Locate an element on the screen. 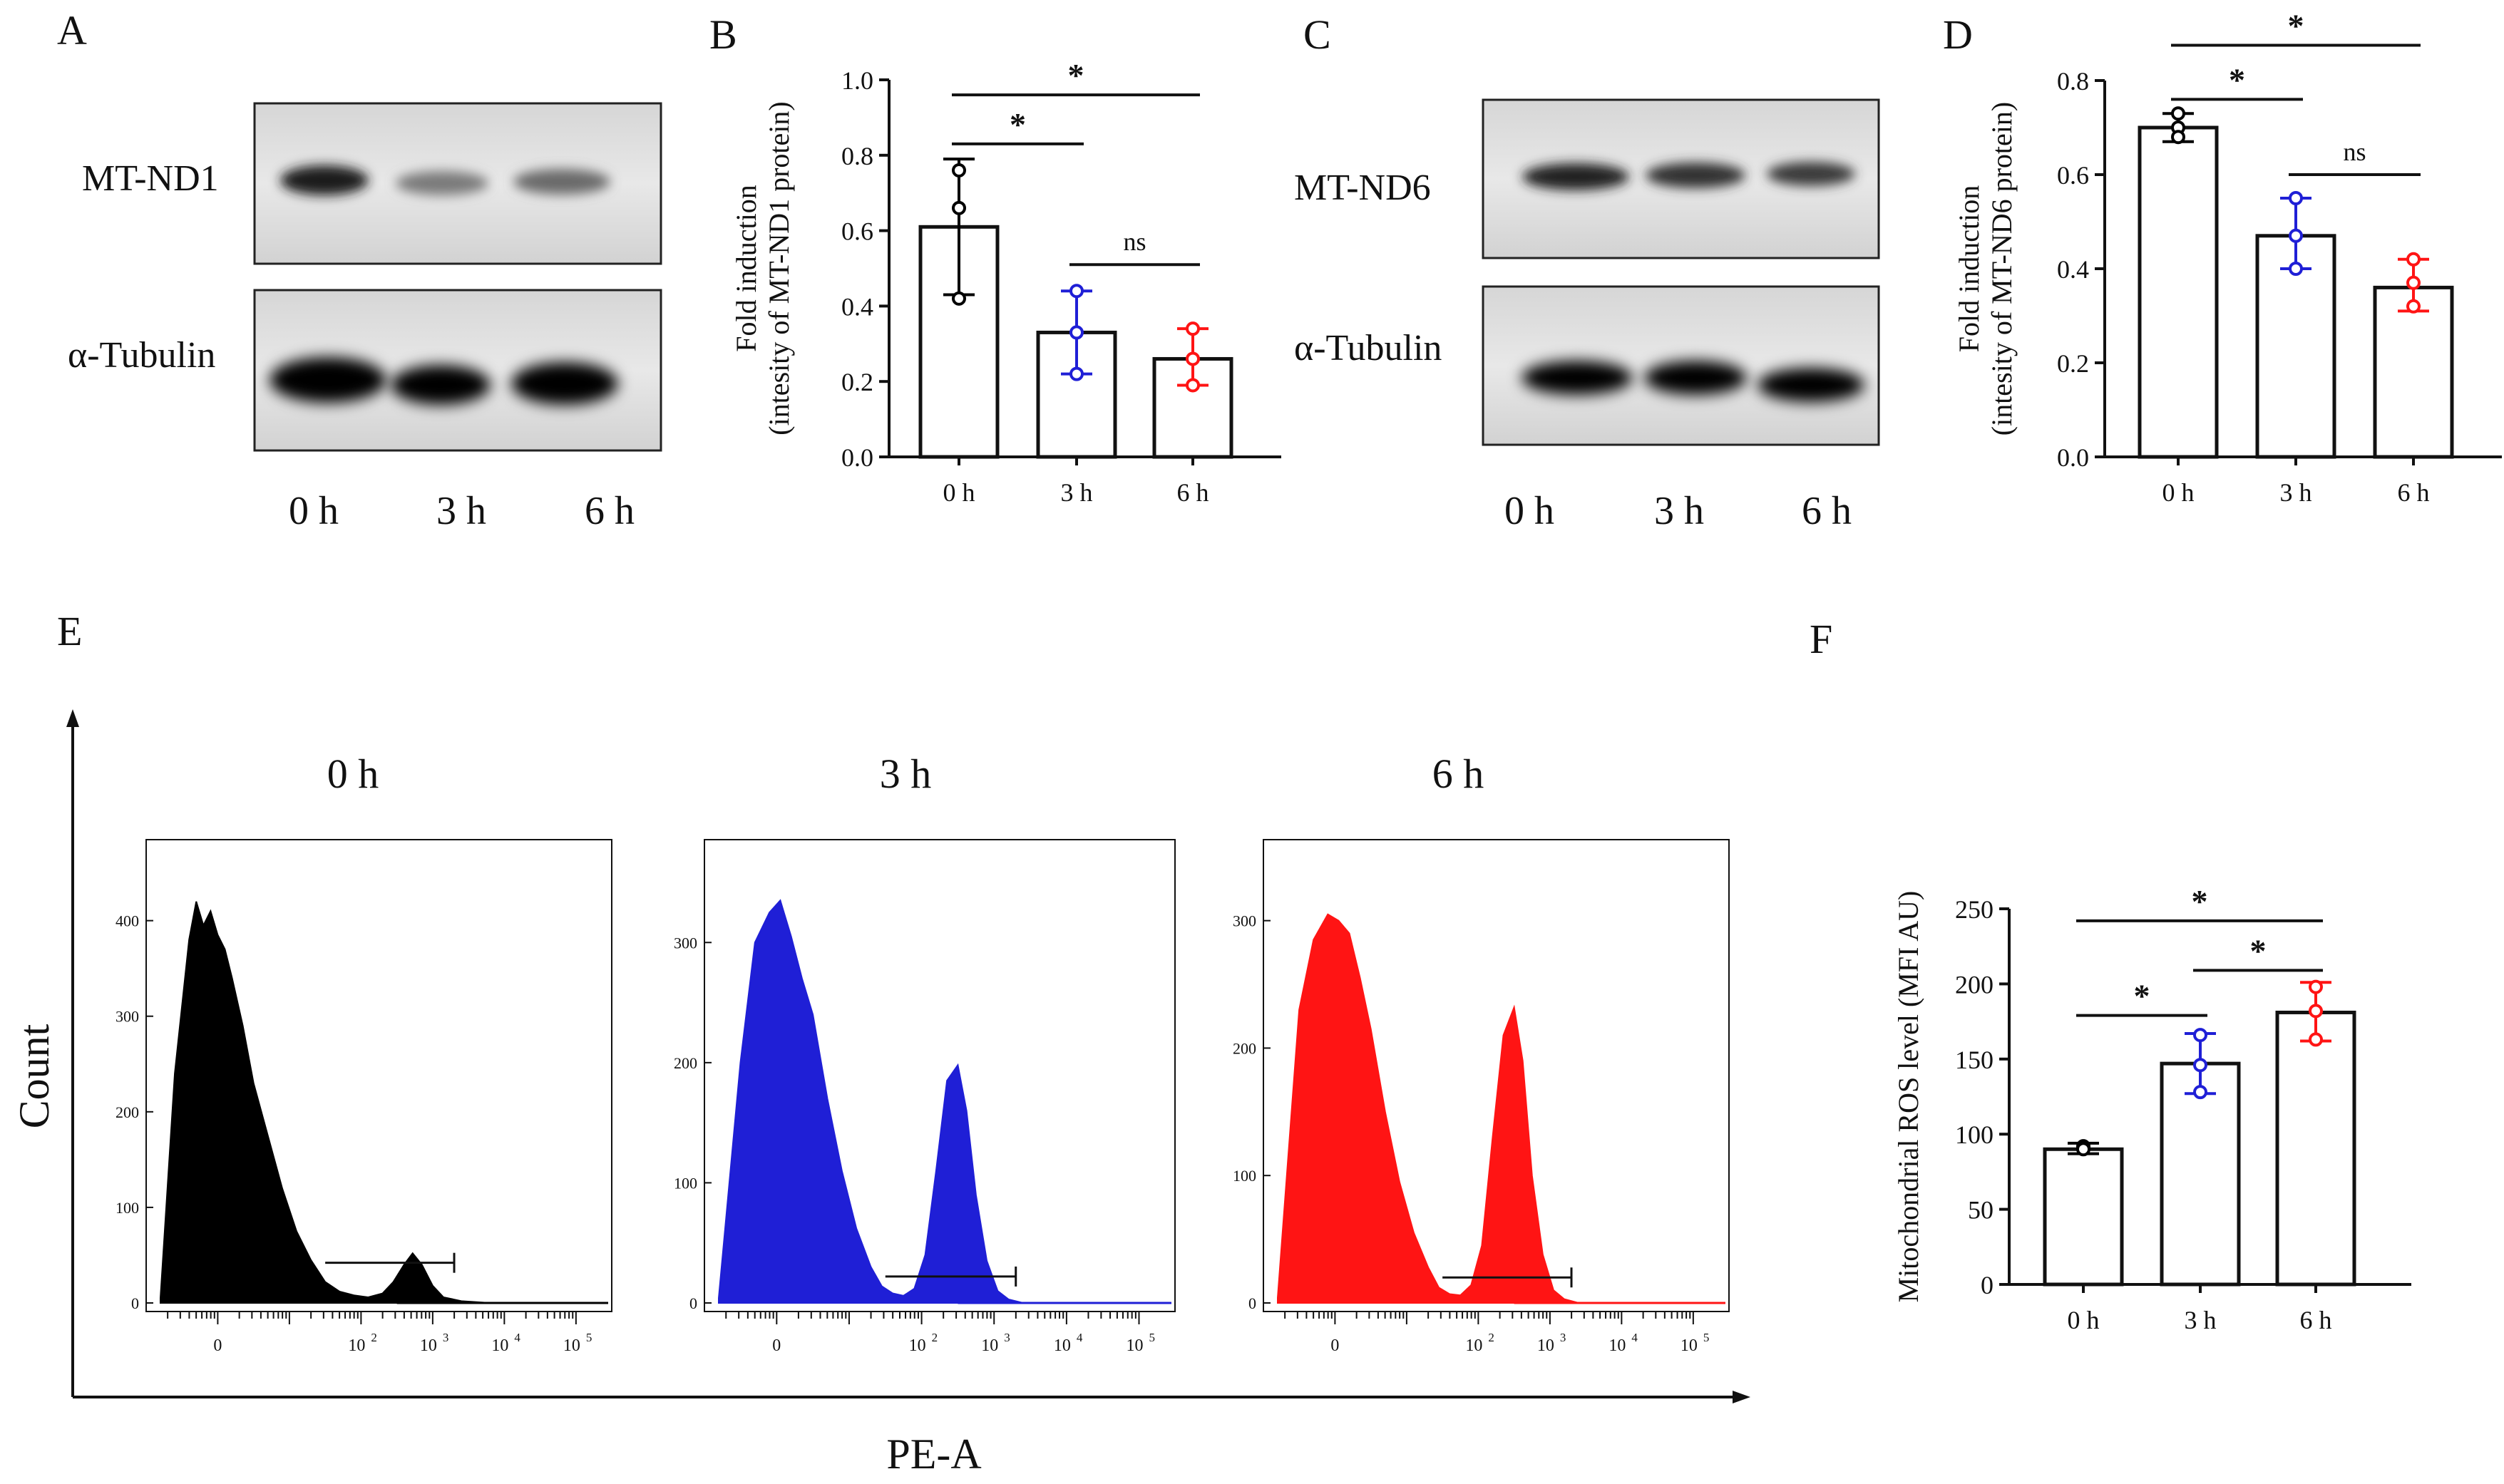 Image resolution: width=2504 pixels, height=1484 pixels. f-y-tick-label: 50 is located at coordinates (1981, 1211).